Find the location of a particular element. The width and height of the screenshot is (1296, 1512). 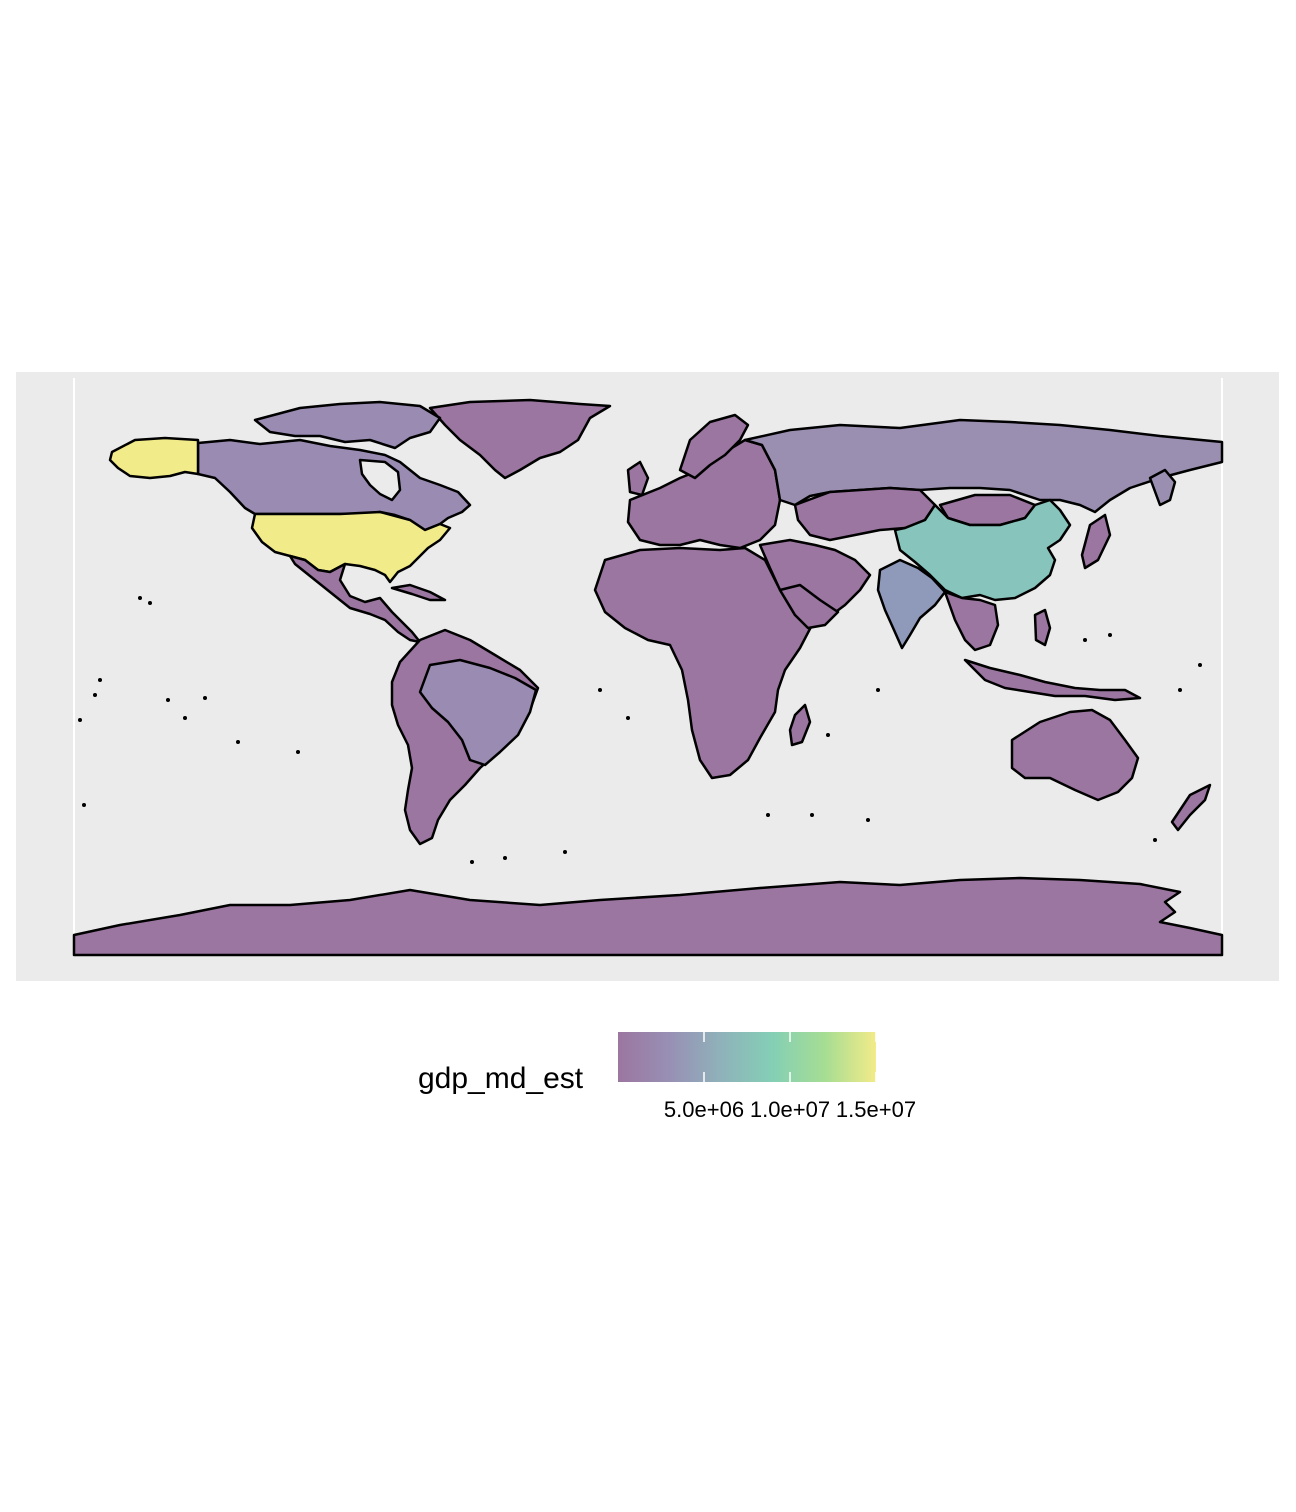

region-canada-islands is located at coordinates (347, 425).